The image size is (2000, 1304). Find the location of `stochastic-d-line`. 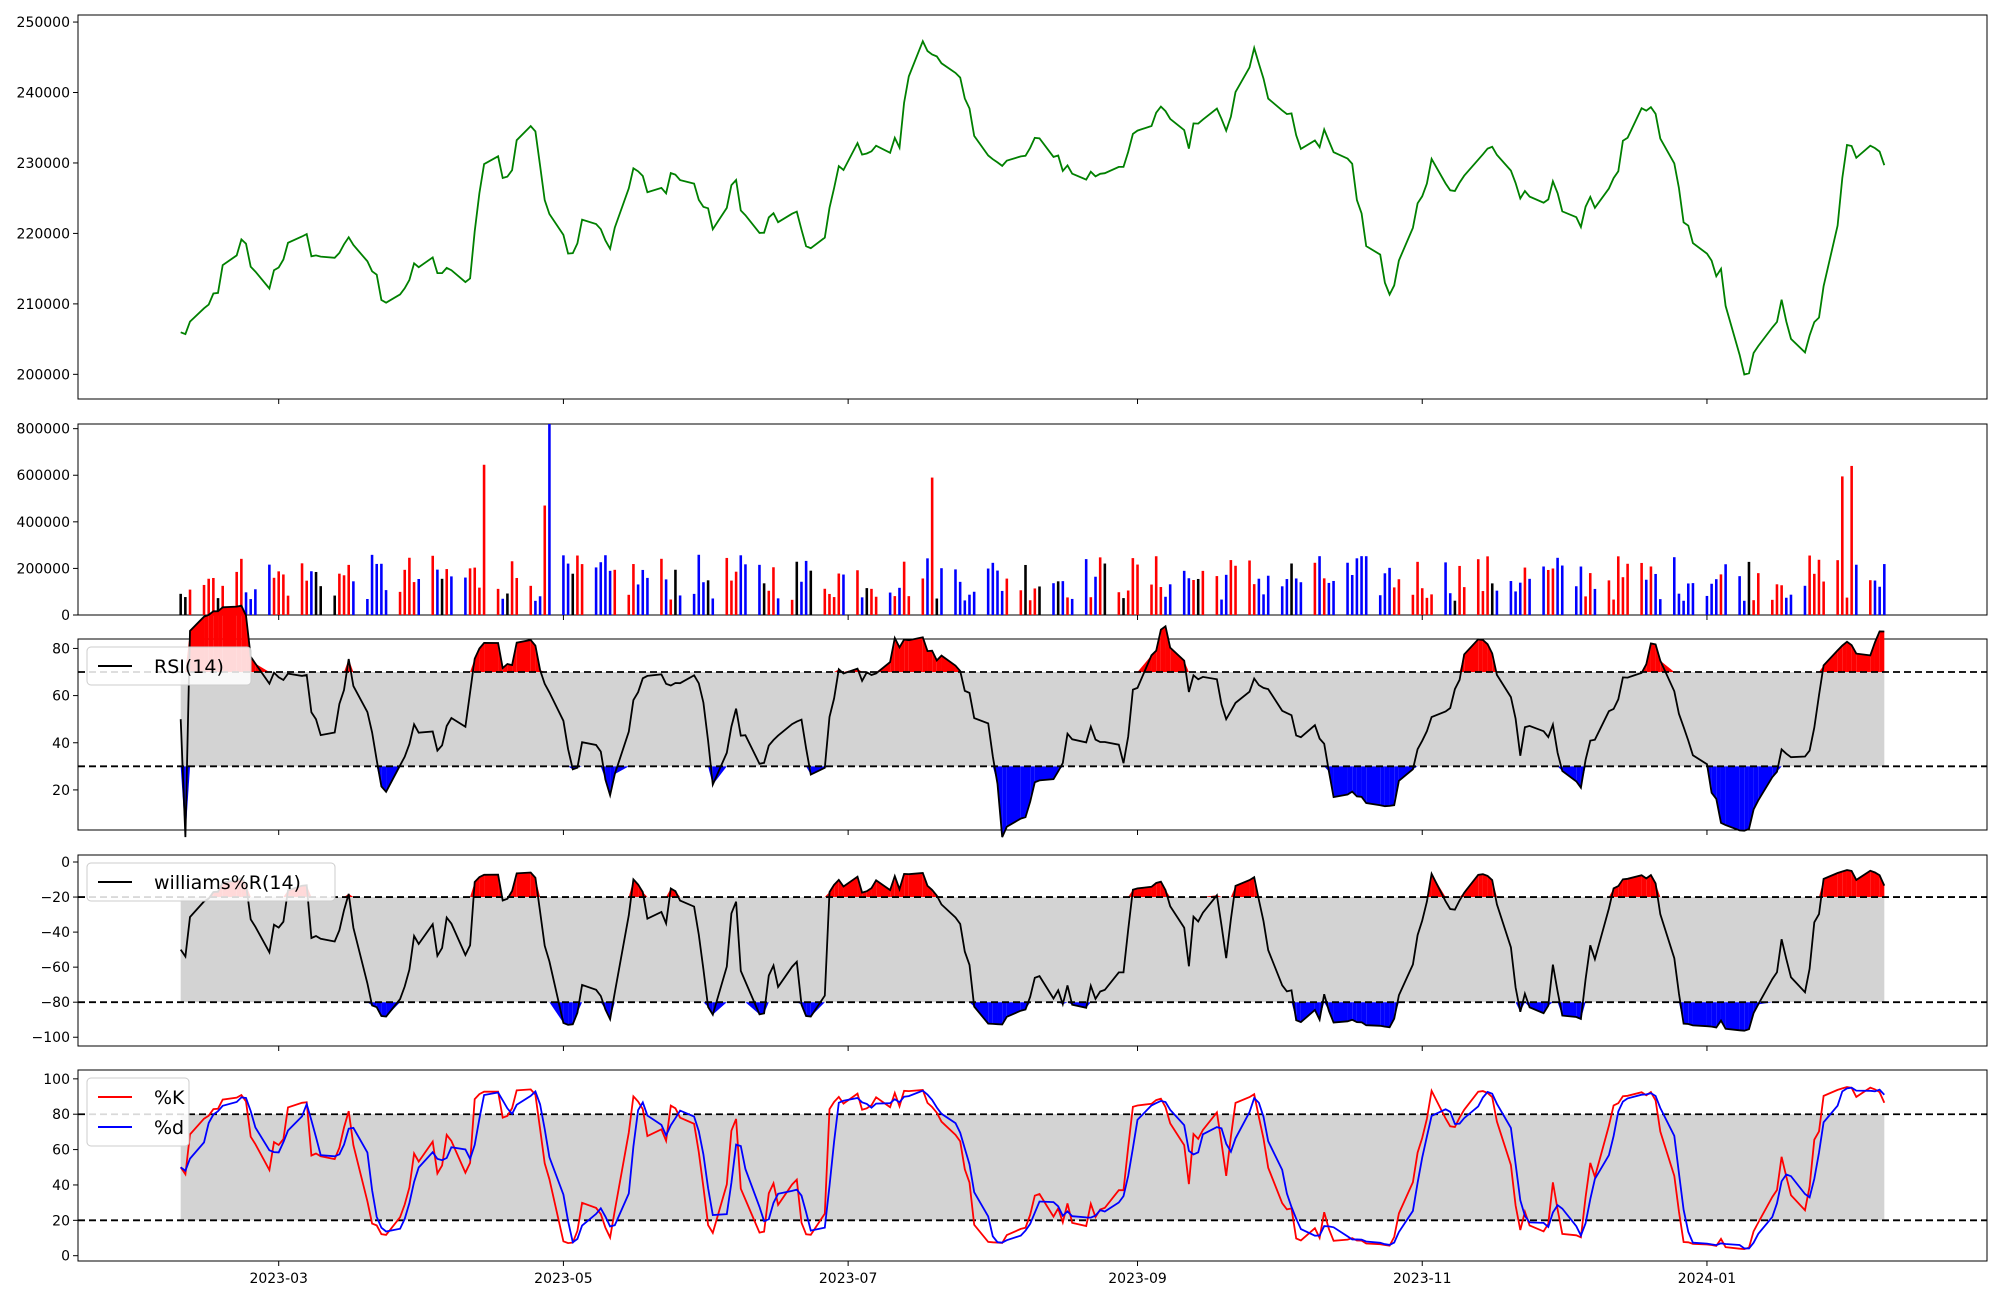

stochastic-d-line is located at coordinates (1032, 1168).